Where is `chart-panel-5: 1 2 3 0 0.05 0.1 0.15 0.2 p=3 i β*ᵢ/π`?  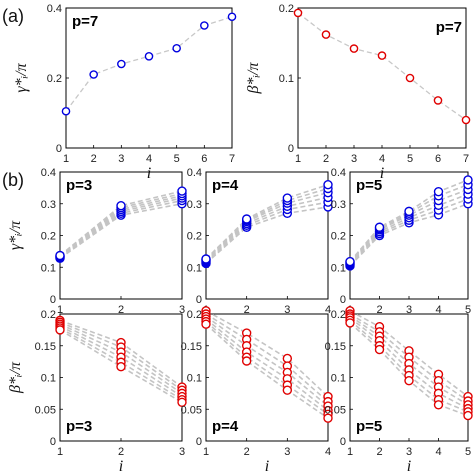 chart-panel-5: 1 2 3 0 0.05 0.1 0.15 0.2 p=3 i β*ᵢ/π is located at coordinates (97, 391).